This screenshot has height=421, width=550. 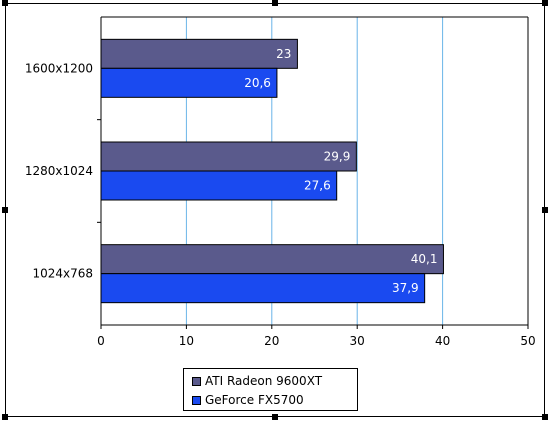 I want to click on legend-label-radeon: ATI Radeon 9600XT, so click(x=264, y=381).